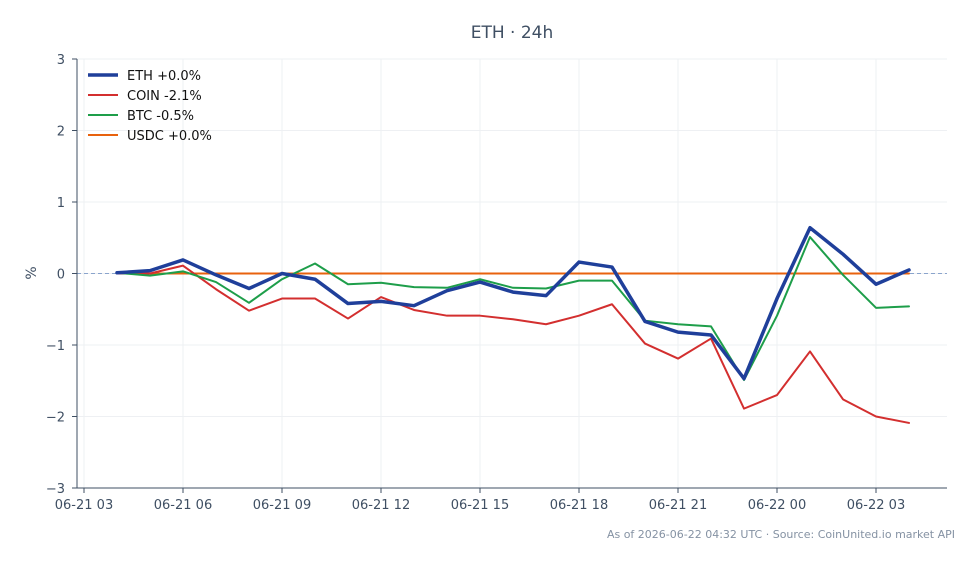  I want to click on x-tick-label: 06-21 21, so click(678, 505).